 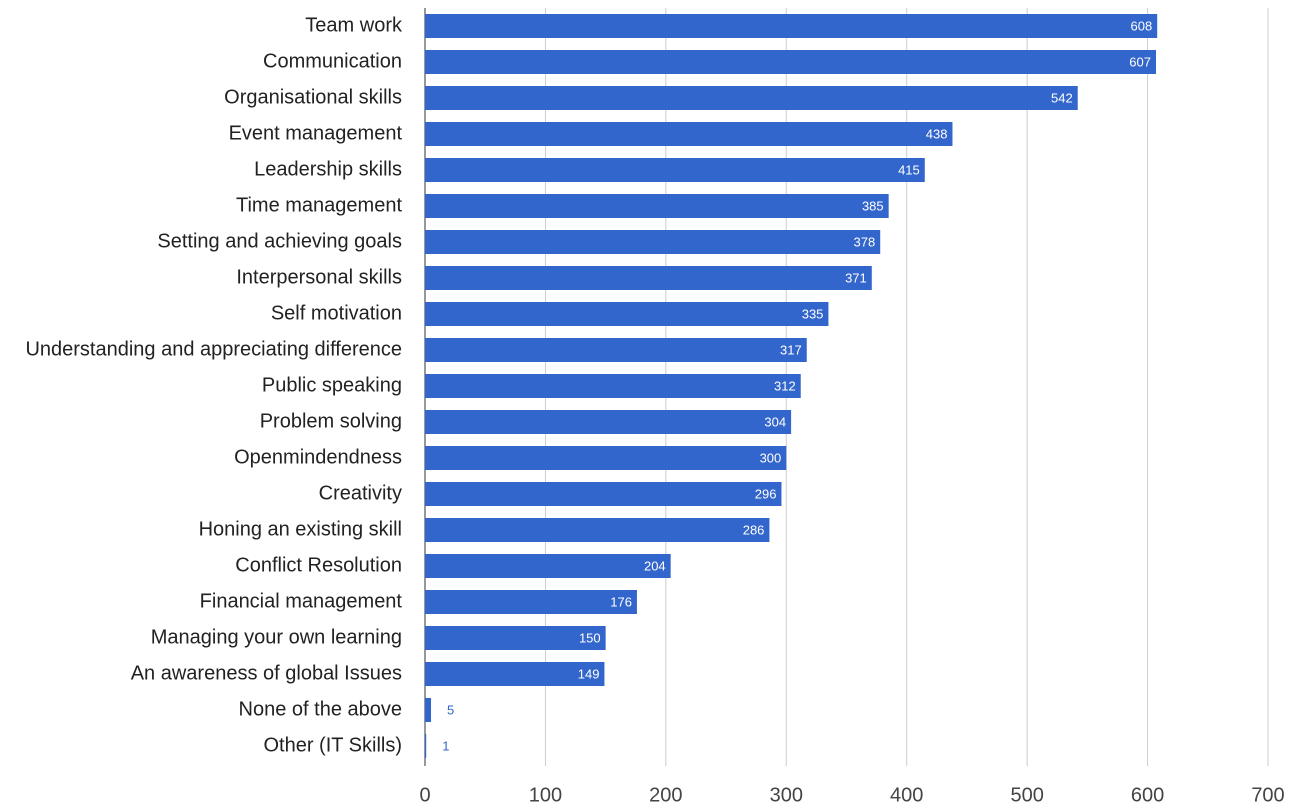 I want to click on category-label: Team work, so click(x=354, y=25).